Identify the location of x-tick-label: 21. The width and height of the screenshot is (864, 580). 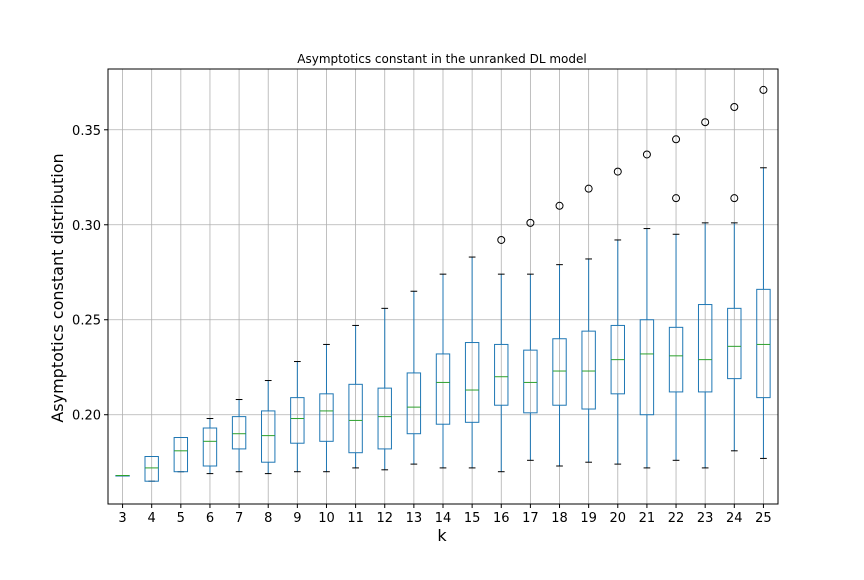
(647, 518).